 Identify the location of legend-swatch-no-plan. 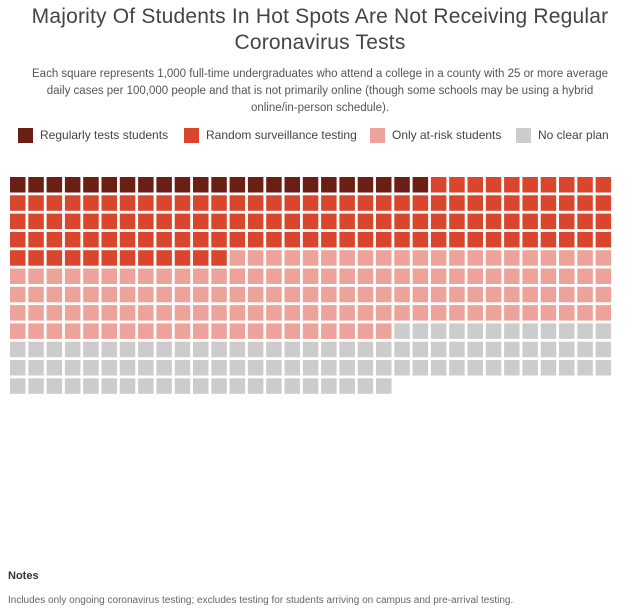
(523, 135).